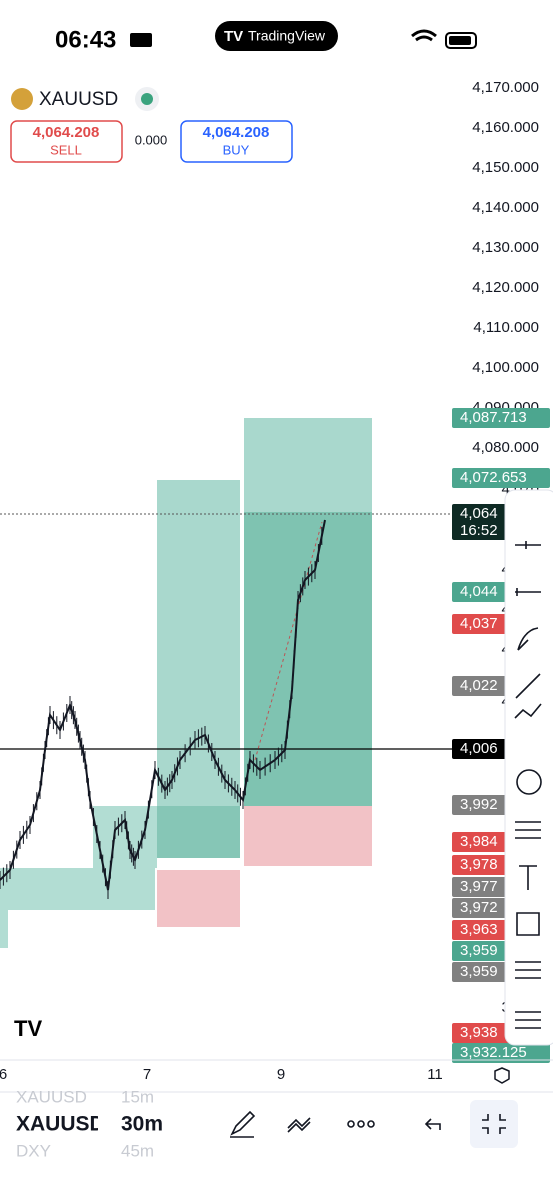  Describe the element at coordinates (22, 99) in the screenshot. I see `gold-icon` at that location.